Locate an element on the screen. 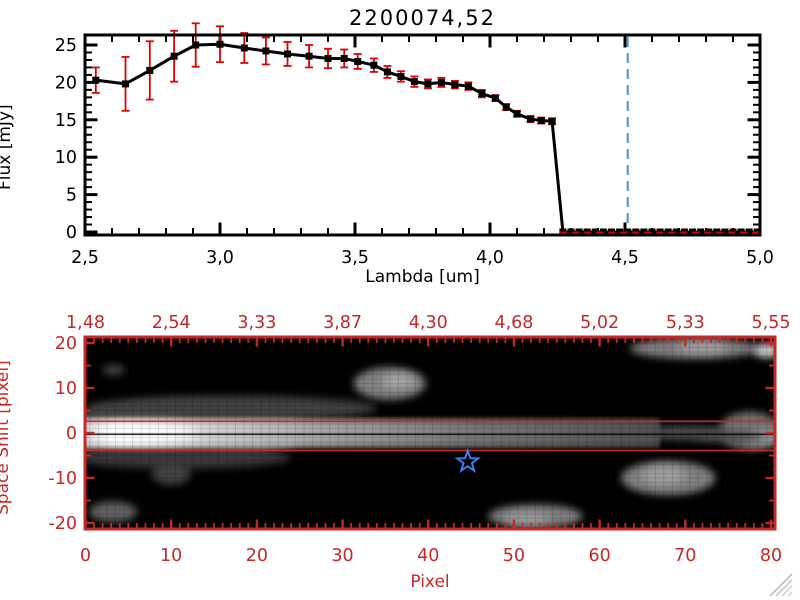 This screenshot has height=600, width=800. tick-label: 2,54 is located at coordinates (171, 323).